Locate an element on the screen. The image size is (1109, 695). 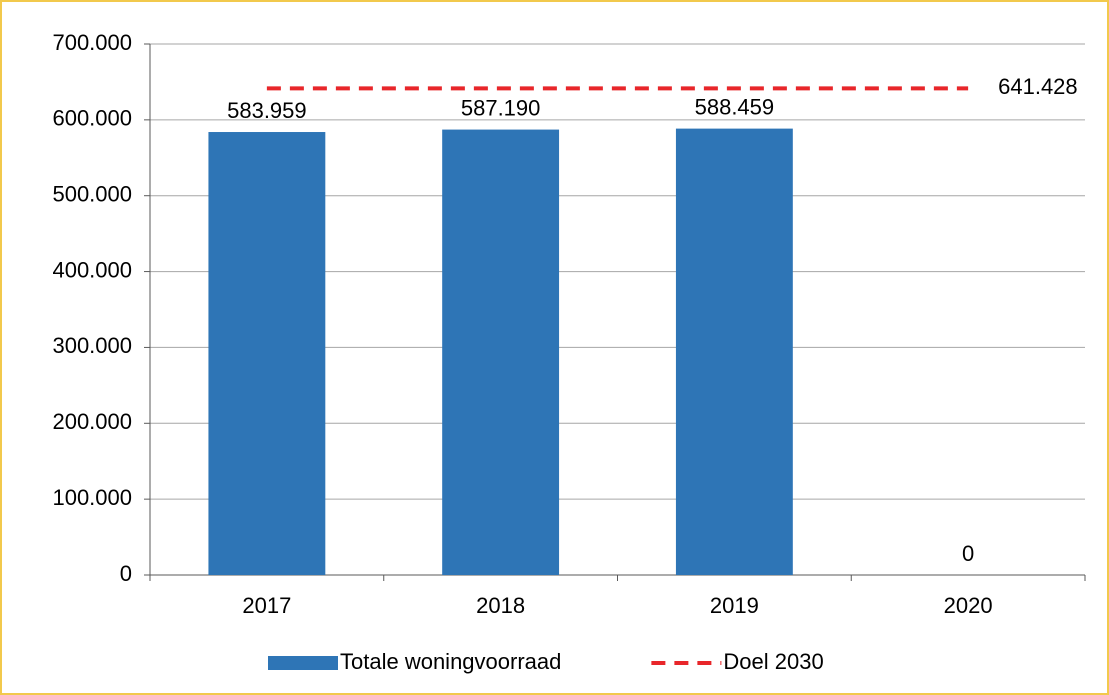
data-label: 587.190 is located at coordinates (501, 107).